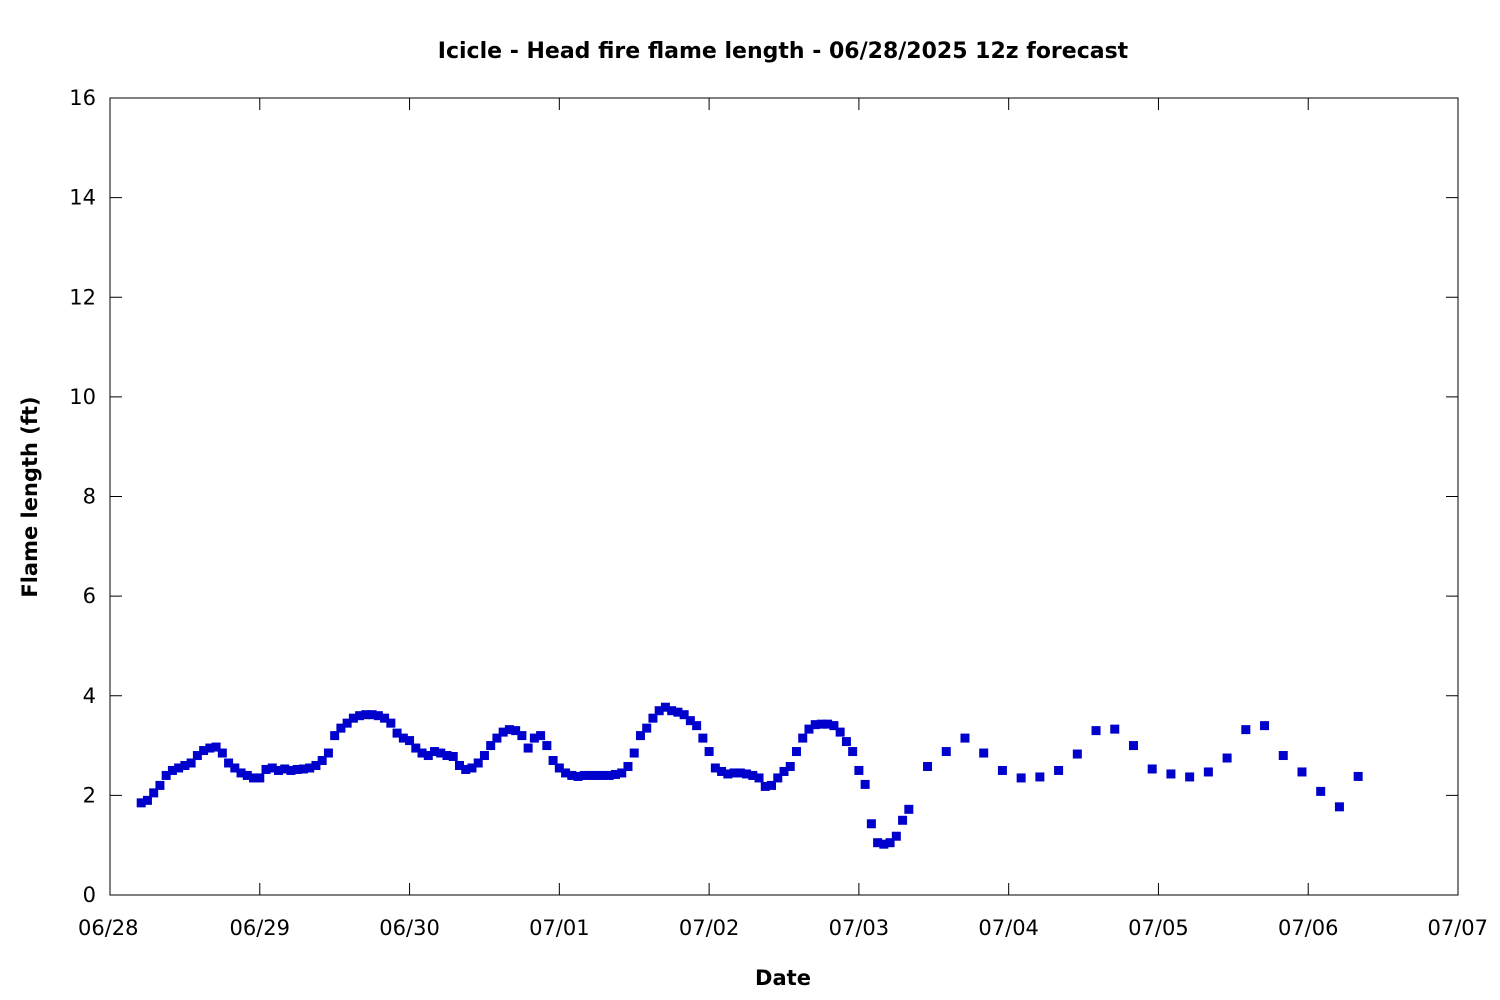 This screenshot has width=1500, height=1000. What do you see at coordinates (89, 497) in the screenshot?
I see `y-tick-label: 8` at bounding box center [89, 497].